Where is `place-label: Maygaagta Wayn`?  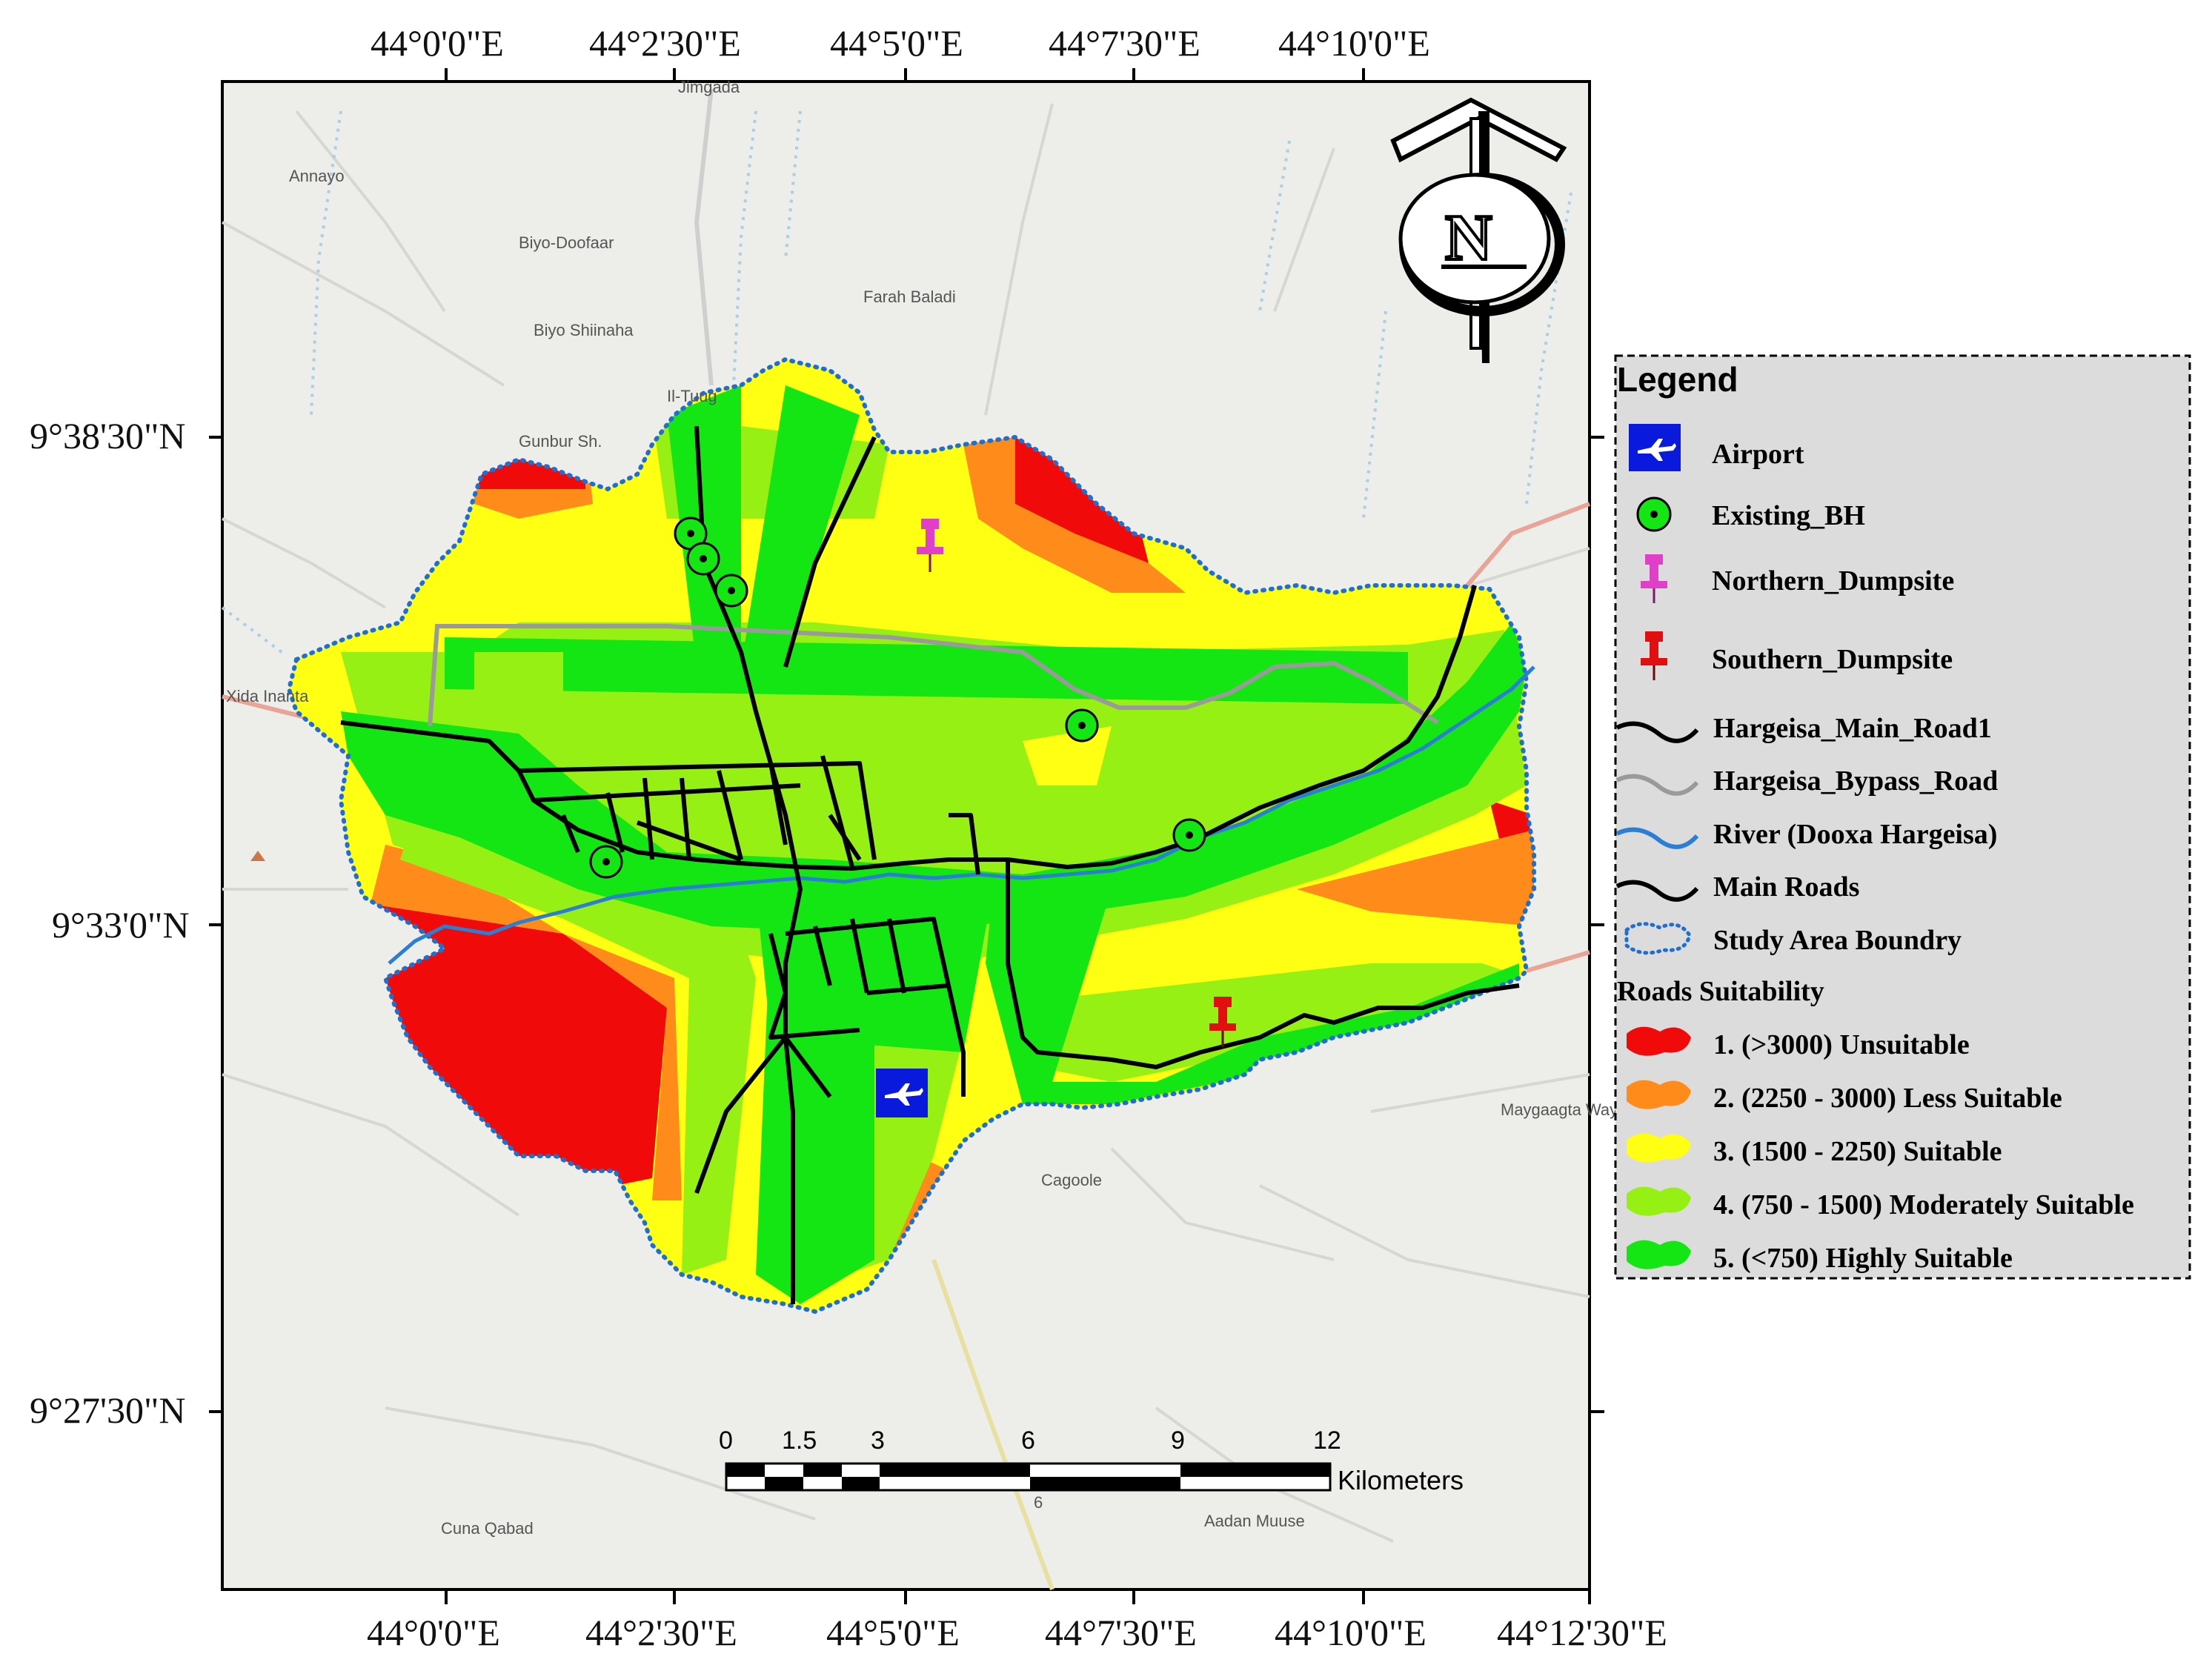
place-label: Maygaagta Wayn is located at coordinates (1564, 1109).